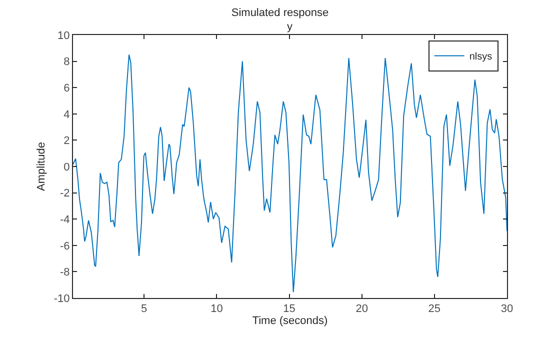 This screenshot has height=337, width=560. Describe the element at coordinates (280, 13) in the screenshot. I see `chart-title: Simulated response` at that location.